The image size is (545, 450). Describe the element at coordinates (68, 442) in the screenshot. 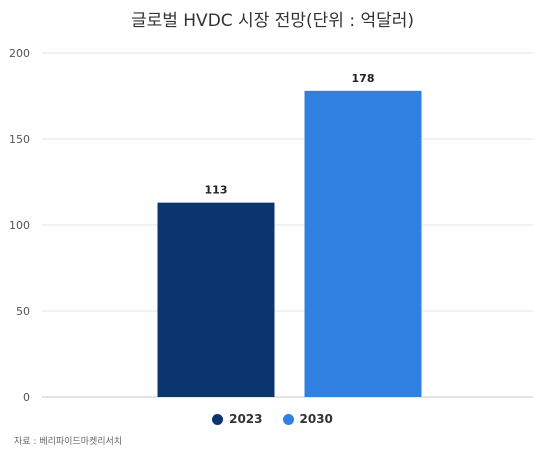

I see `source-note: 자료 : 베리파이드마켓리서치` at that location.